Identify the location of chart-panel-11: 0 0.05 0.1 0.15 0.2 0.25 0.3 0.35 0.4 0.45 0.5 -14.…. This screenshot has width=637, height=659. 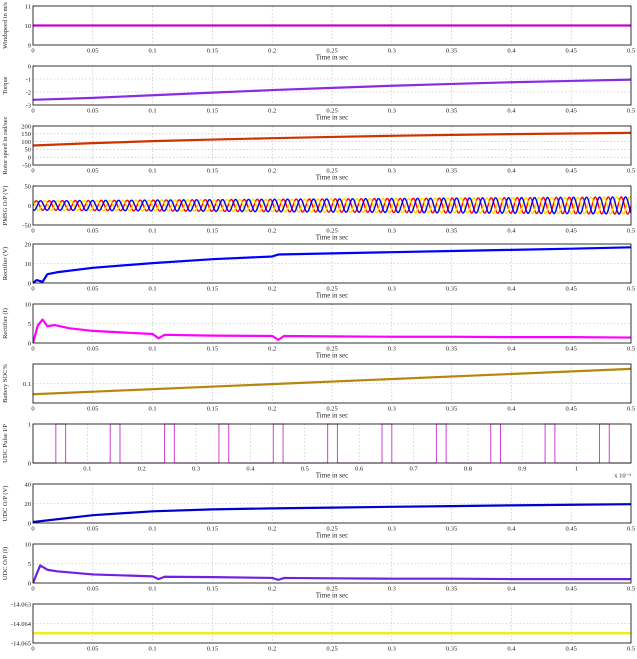
(318, 629).